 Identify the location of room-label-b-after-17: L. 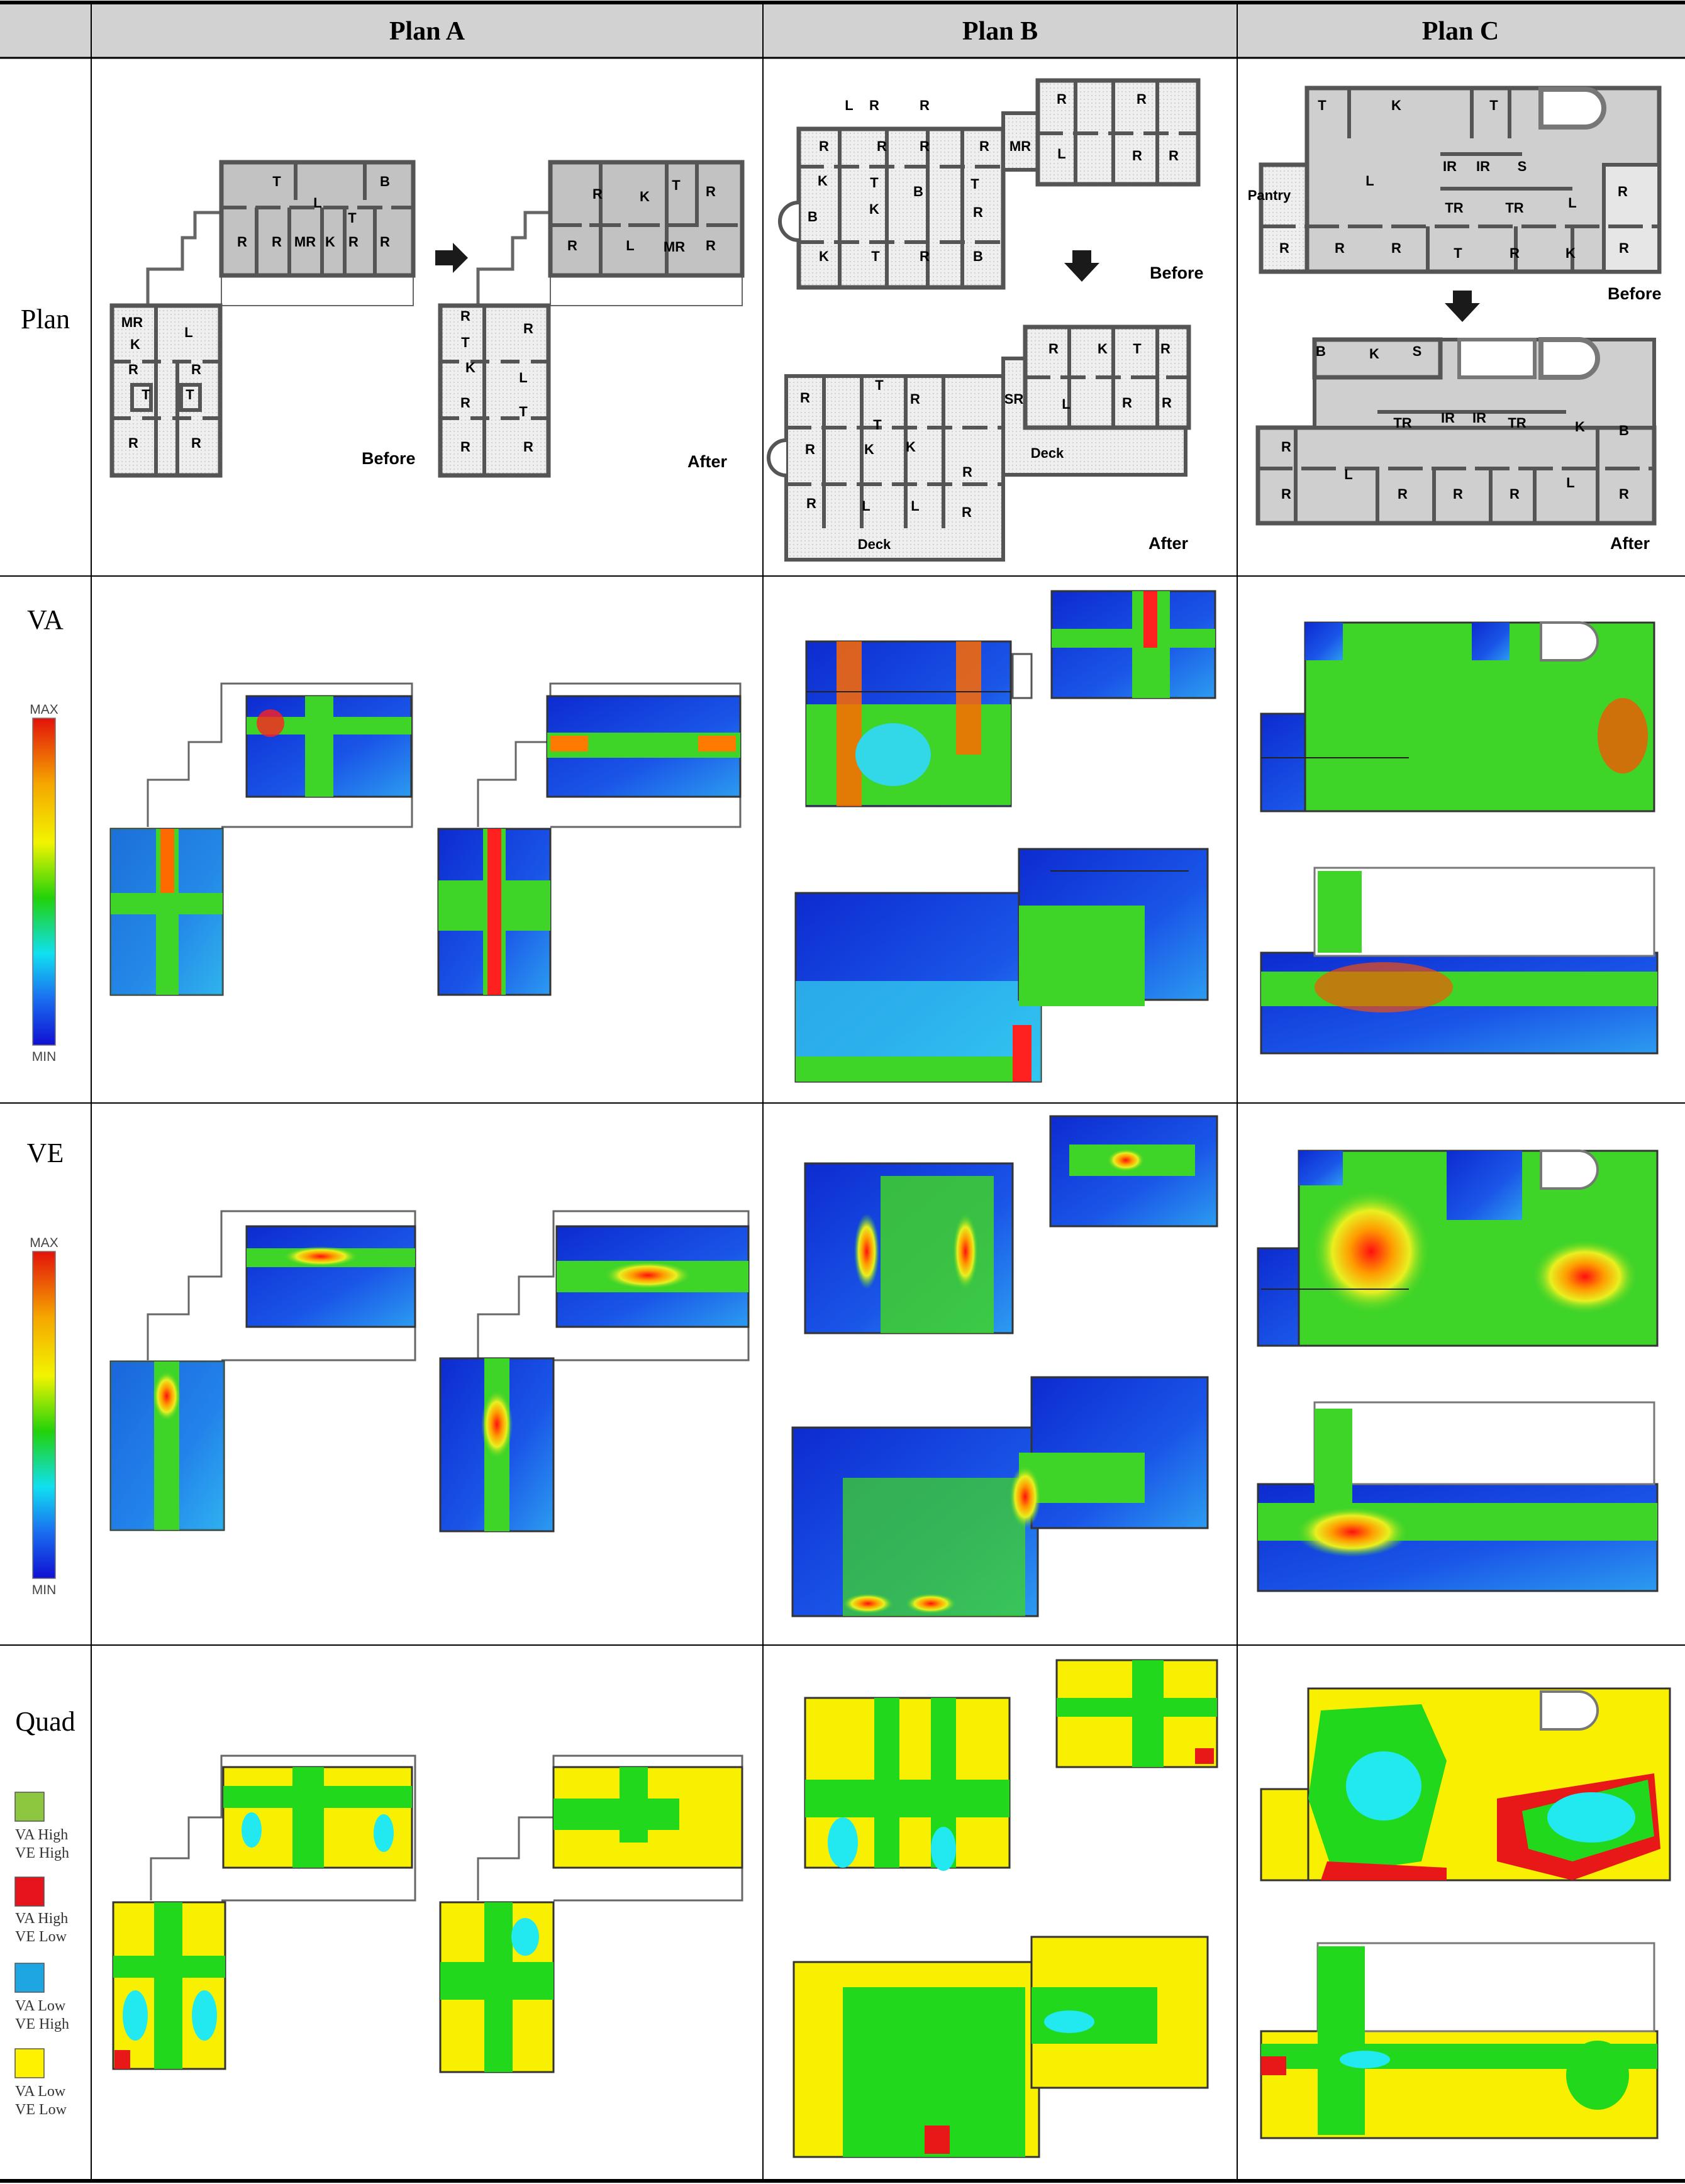
(1066, 404).